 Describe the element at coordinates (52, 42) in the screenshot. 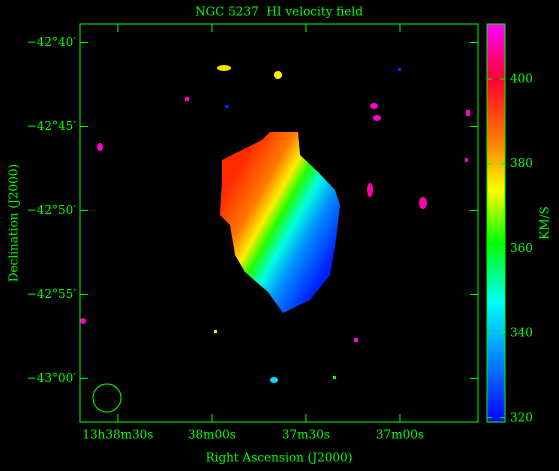

I see `y-tick-label: −42°40′` at that location.